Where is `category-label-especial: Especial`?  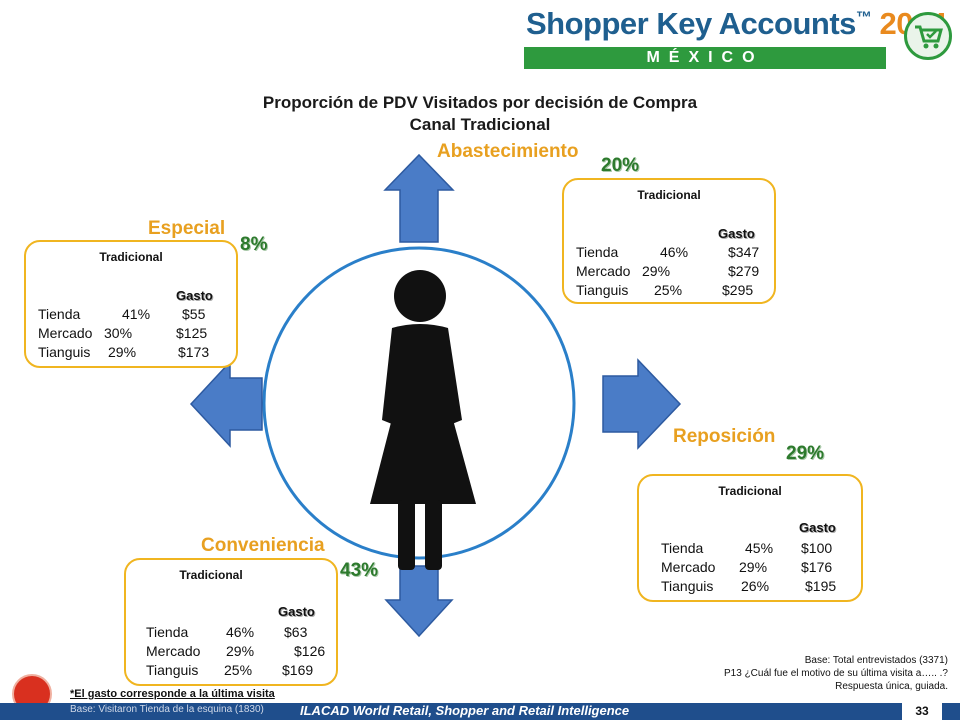
category-label-especial: Especial is located at coordinates (187, 228).